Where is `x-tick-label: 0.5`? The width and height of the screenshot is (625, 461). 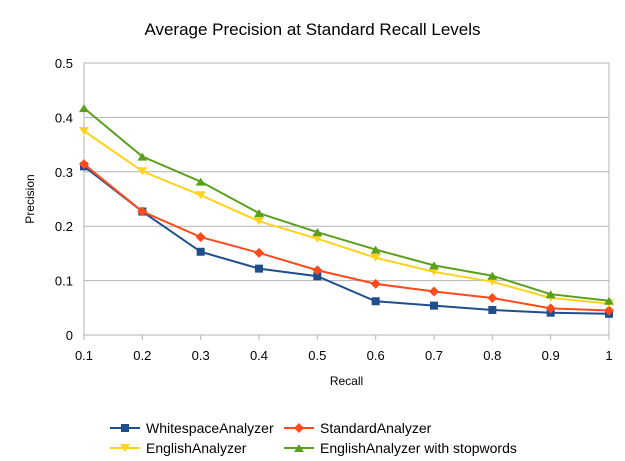
x-tick-label: 0.5 is located at coordinates (317, 355).